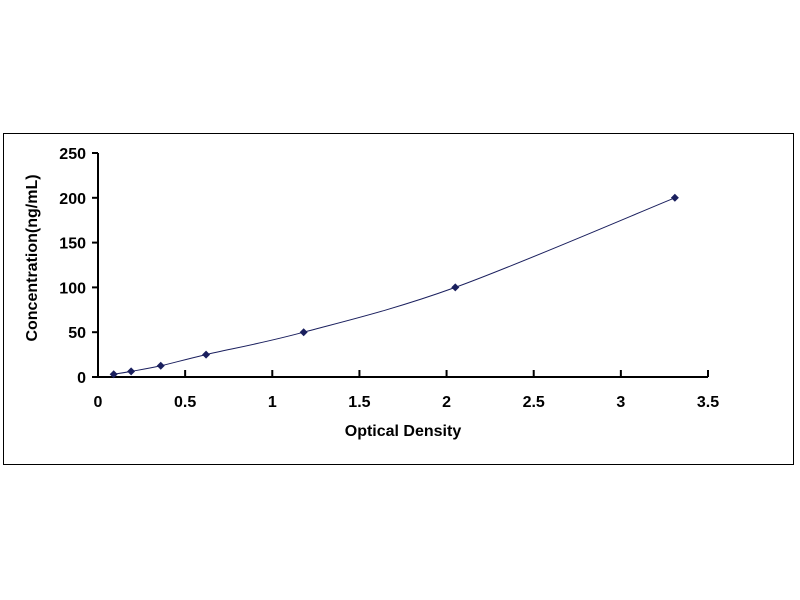  What do you see at coordinates (72, 154) in the screenshot?
I see `y-tick-label: 250` at bounding box center [72, 154].